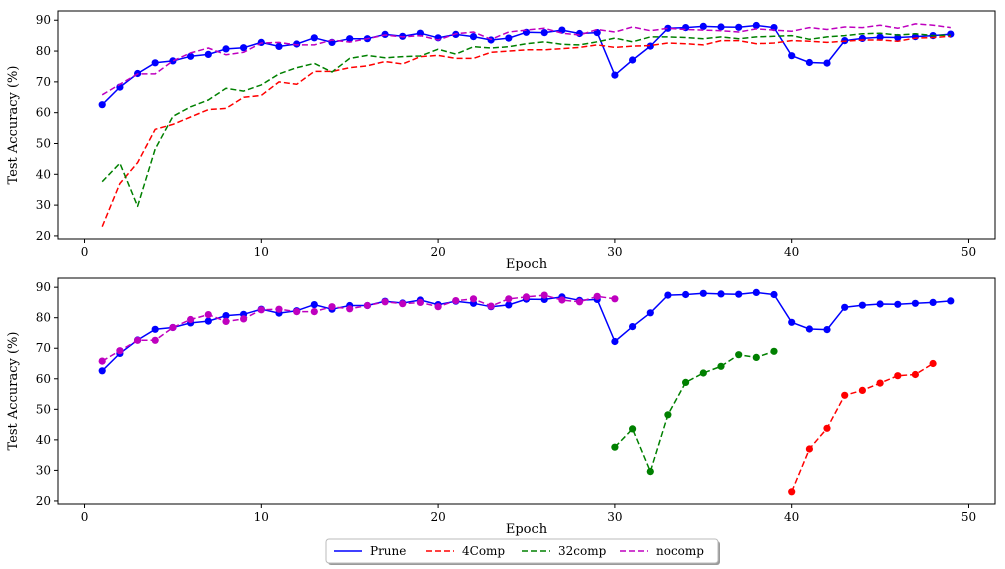 Image resolution: width=1005 pixels, height=569 pixels. Describe the element at coordinates (437, 252) in the screenshot. I see `x-tick-label: 20` at that location.